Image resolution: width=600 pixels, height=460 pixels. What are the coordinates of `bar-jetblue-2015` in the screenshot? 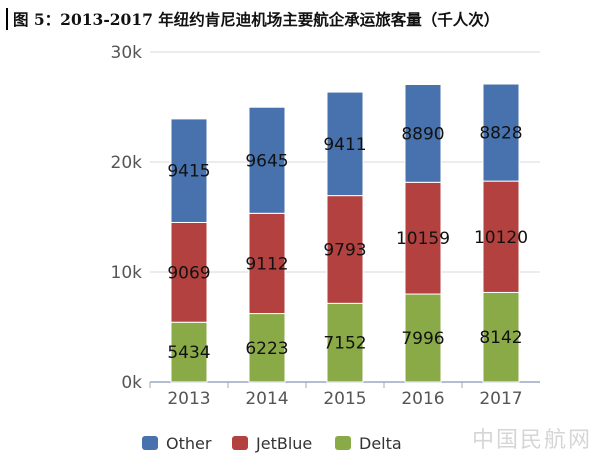 It's located at (345, 249).